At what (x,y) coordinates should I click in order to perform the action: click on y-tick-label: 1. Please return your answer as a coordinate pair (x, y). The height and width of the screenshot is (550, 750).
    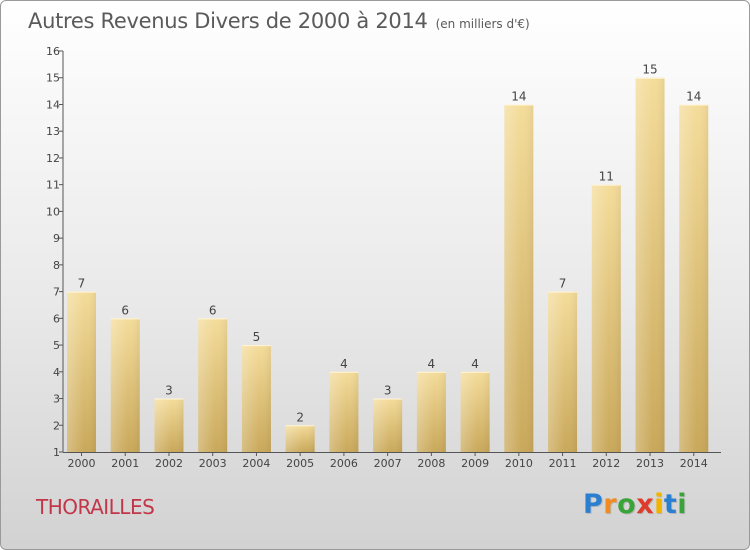
    Looking at the image, I should click on (56, 452).